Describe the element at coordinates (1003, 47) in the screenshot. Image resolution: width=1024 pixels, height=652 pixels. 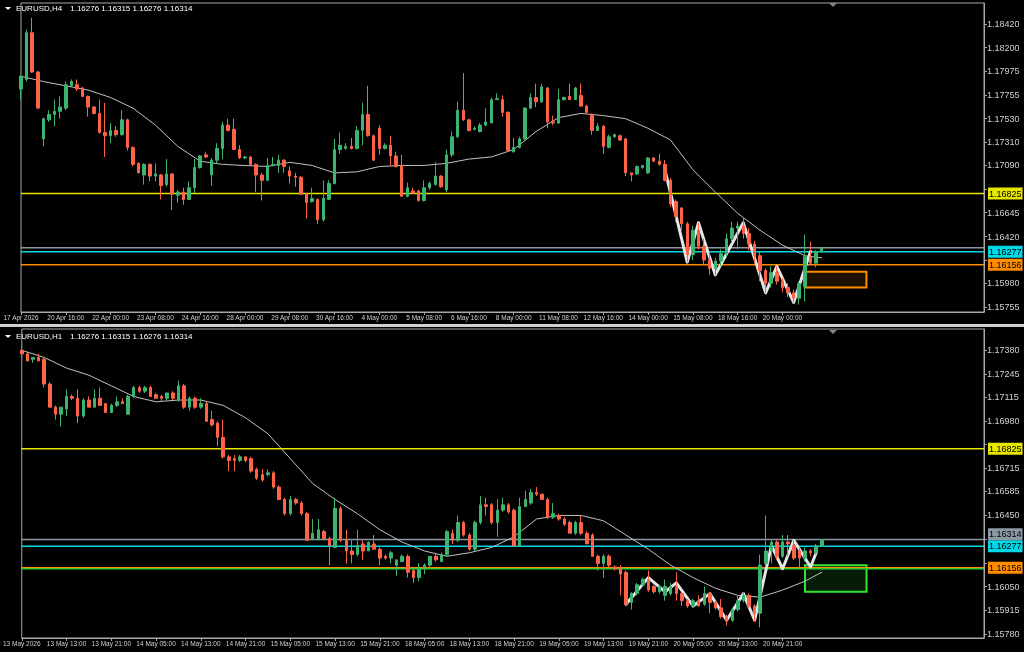
I see `y-tick-label: 1.18200` at that location.